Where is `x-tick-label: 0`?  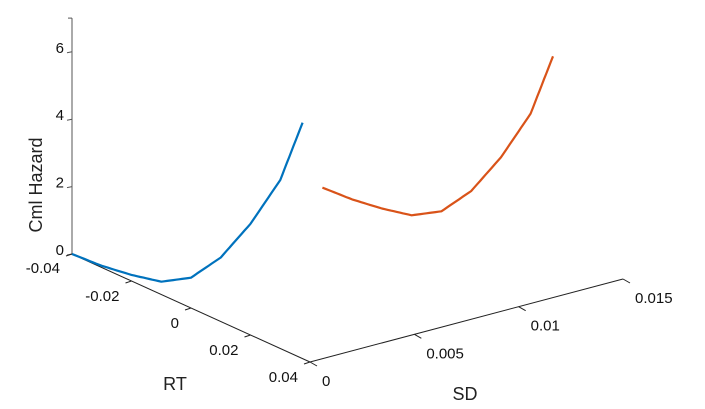
x-tick-label: 0 is located at coordinates (175, 323).